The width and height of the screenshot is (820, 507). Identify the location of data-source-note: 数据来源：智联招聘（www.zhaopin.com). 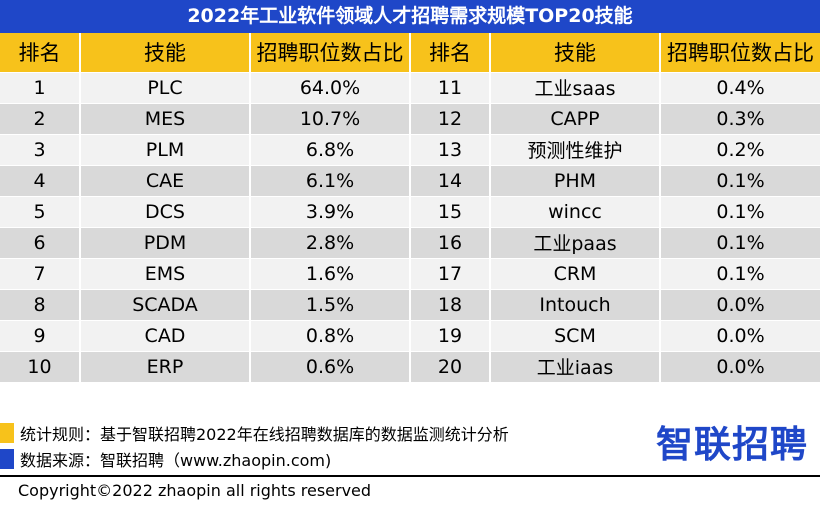
(165, 459).